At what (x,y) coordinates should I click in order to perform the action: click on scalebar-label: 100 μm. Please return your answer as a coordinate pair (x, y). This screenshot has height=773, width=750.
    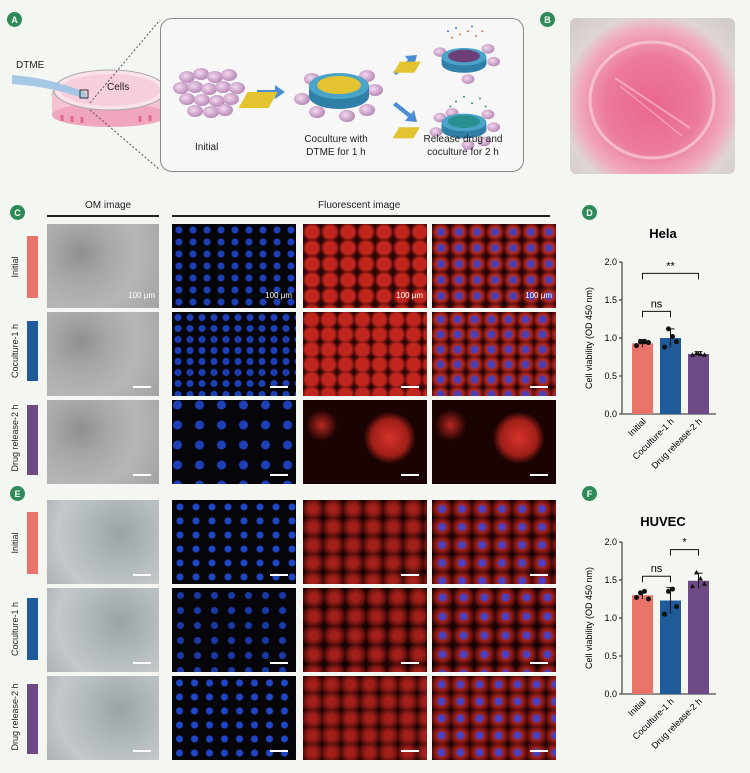
    Looking at the image, I should click on (538, 295).